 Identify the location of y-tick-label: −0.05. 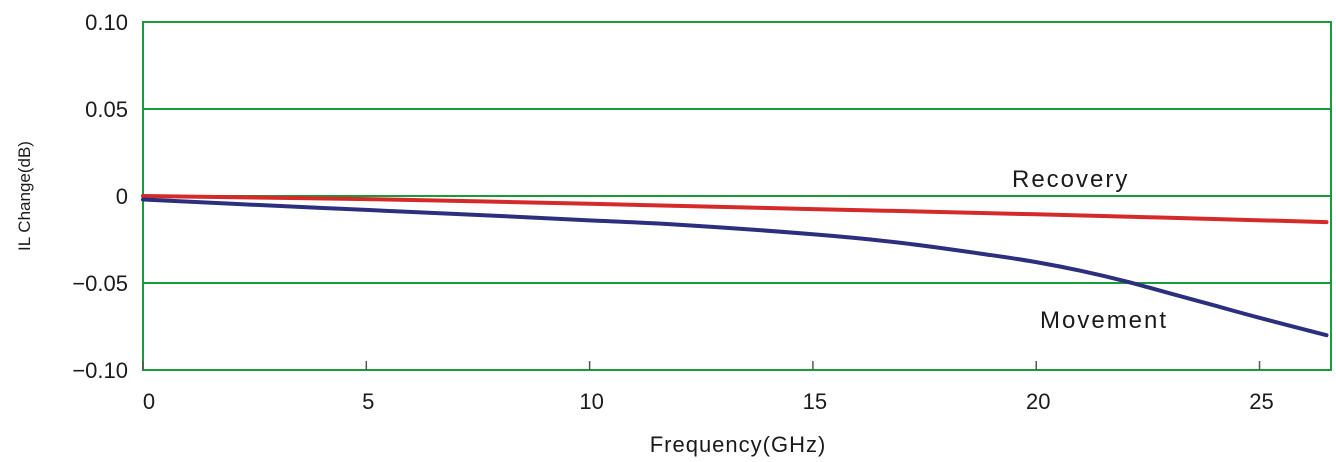
(100, 283).